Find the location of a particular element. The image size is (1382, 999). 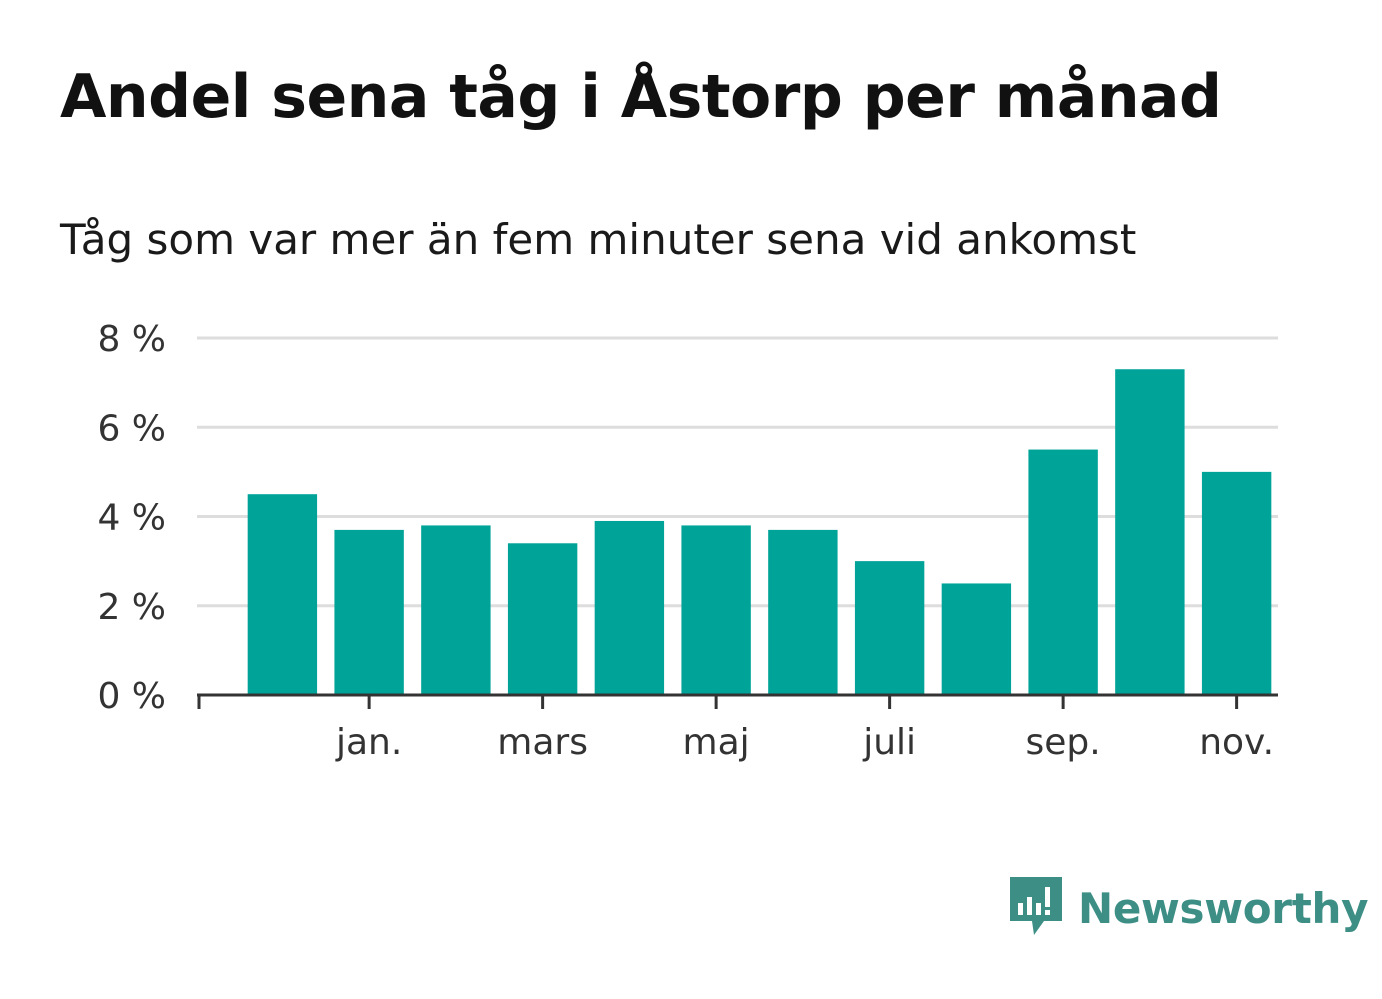

newsworthy-logo-icon is located at coordinates (1036, 906).